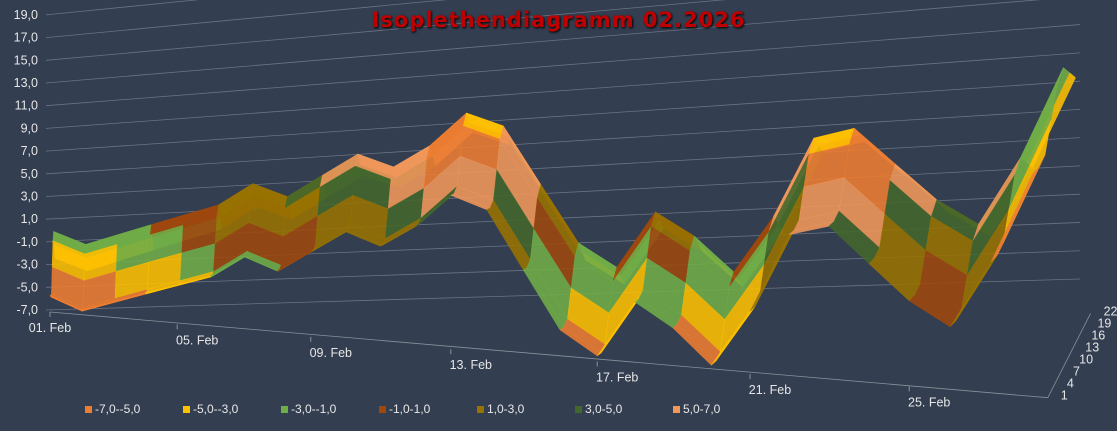 The height and width of the screenshot is (431, 1117). I want to click on legend-label: -5,0--3,0, so click(216, 409).